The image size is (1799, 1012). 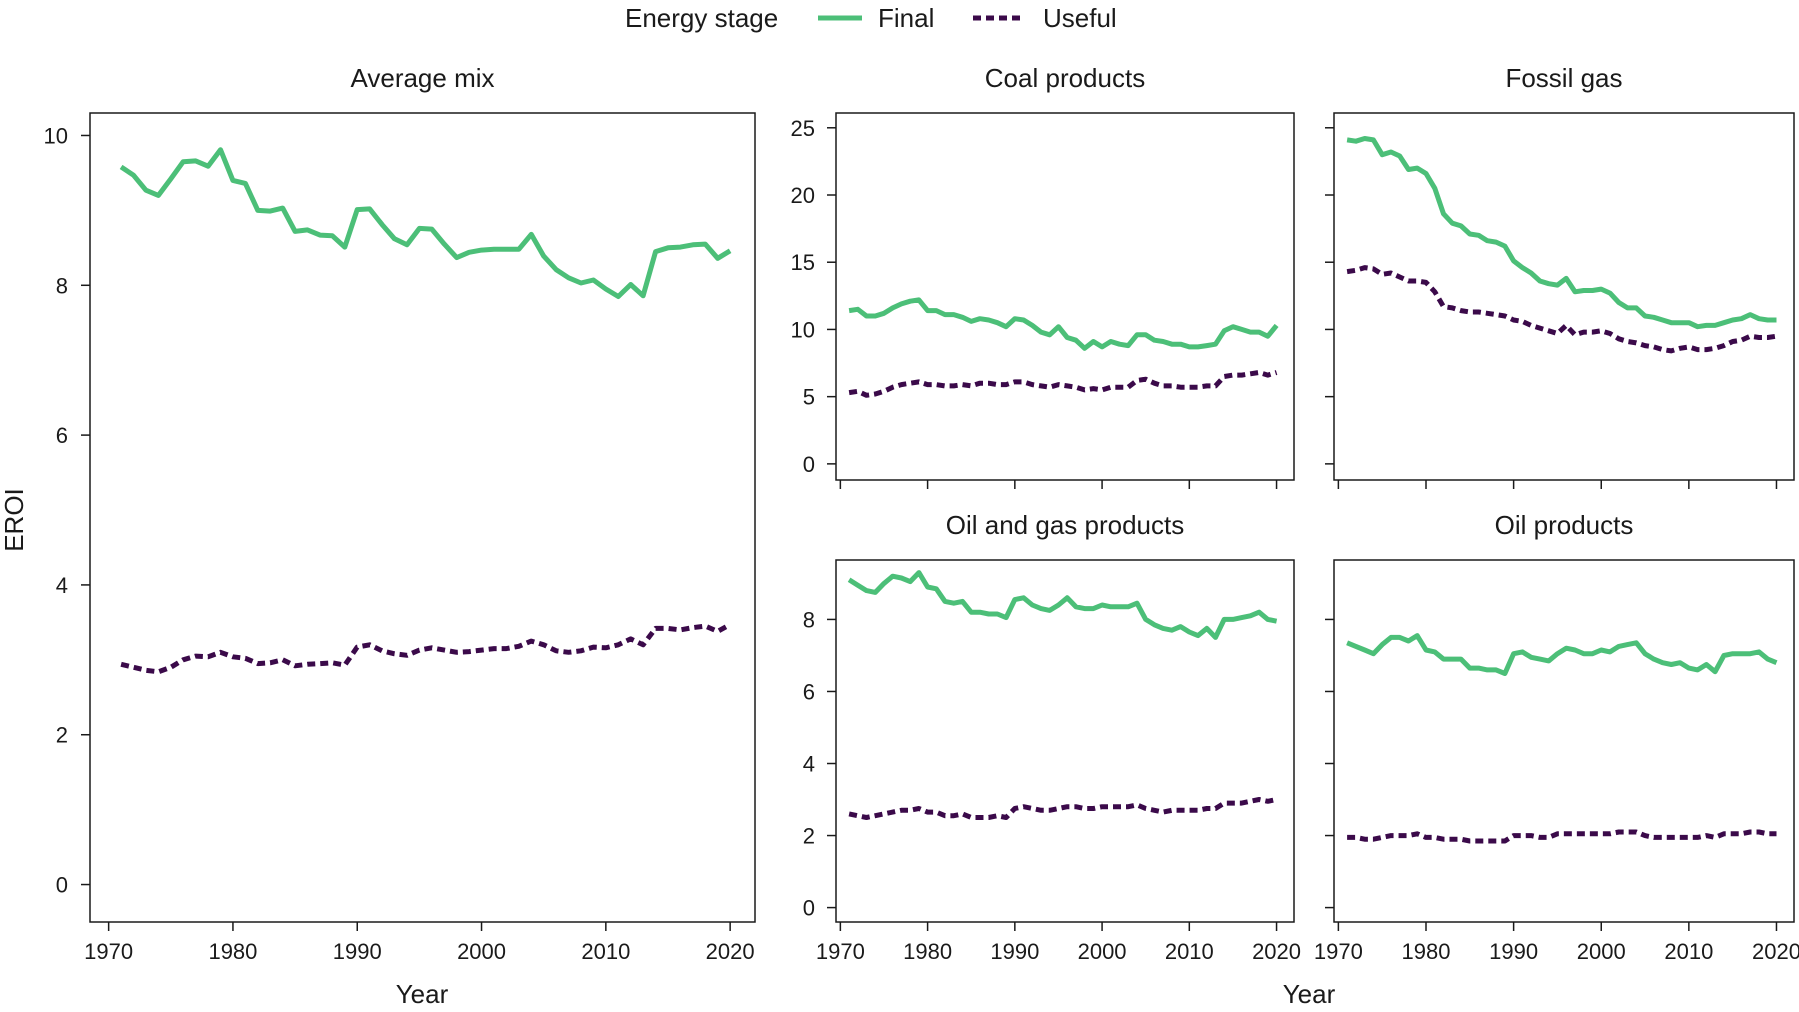 What do you see at coordinates (1561, 309) in the screenshot?
I see `fossil-gas-series-useful` at bounding box center [1561, 309].